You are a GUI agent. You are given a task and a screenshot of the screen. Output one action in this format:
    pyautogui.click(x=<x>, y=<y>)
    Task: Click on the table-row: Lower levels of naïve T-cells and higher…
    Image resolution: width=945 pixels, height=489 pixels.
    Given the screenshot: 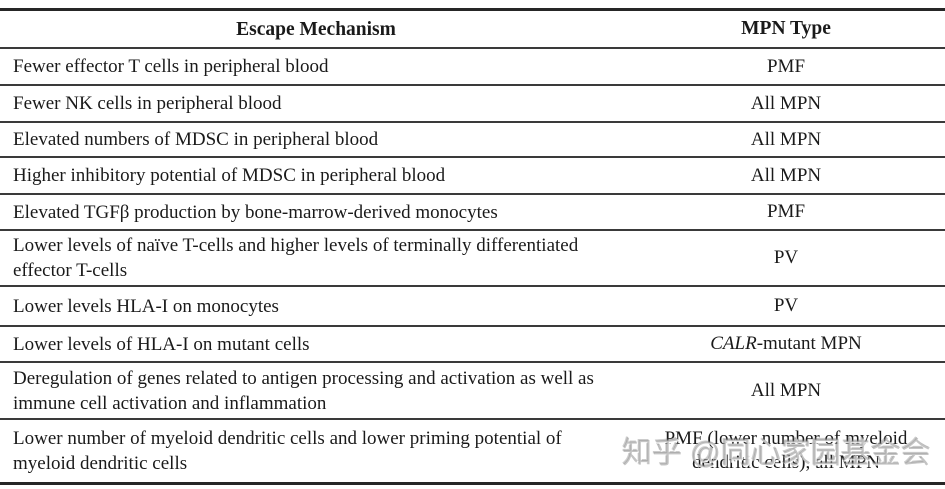 What is the action you would take?
    pyautogui.click(x=472, y=259)
    